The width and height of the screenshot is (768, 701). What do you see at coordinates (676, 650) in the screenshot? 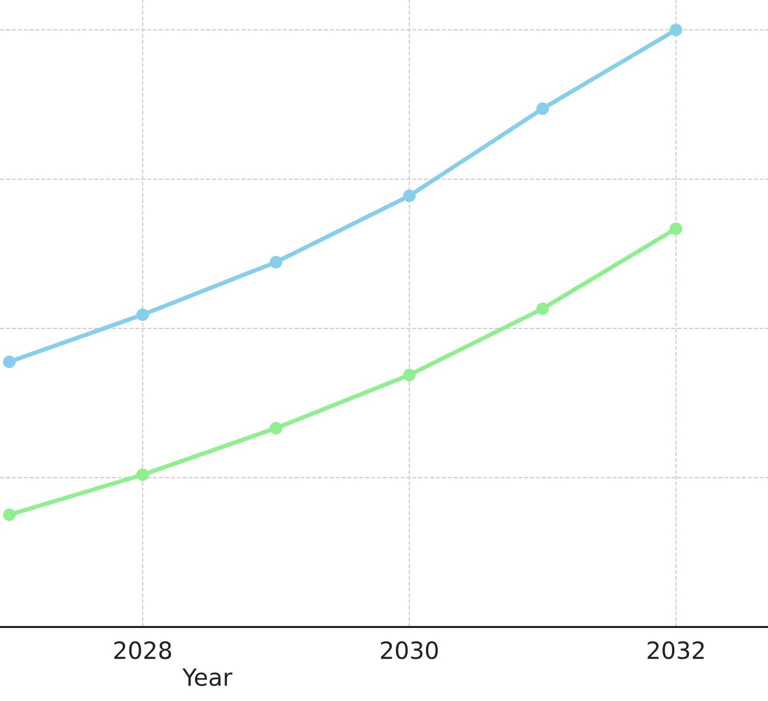
I see `x-tick-label: 2032` at bounding box center [676, 650].